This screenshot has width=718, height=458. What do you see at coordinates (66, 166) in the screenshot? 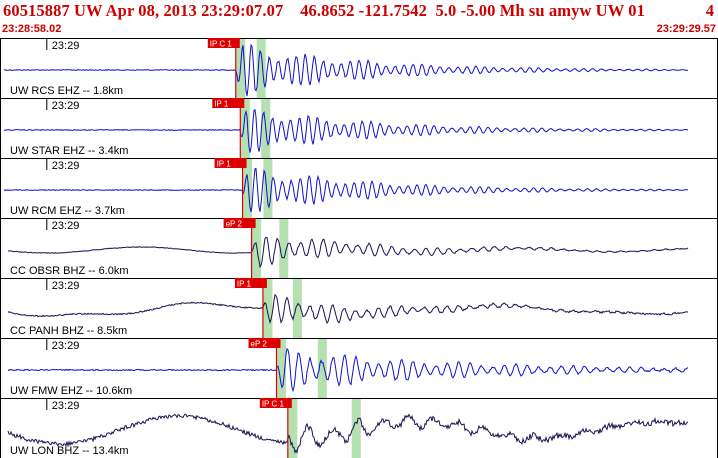
I see `minute-tick-label-2: 23:29` at bounding box center [66, 166].